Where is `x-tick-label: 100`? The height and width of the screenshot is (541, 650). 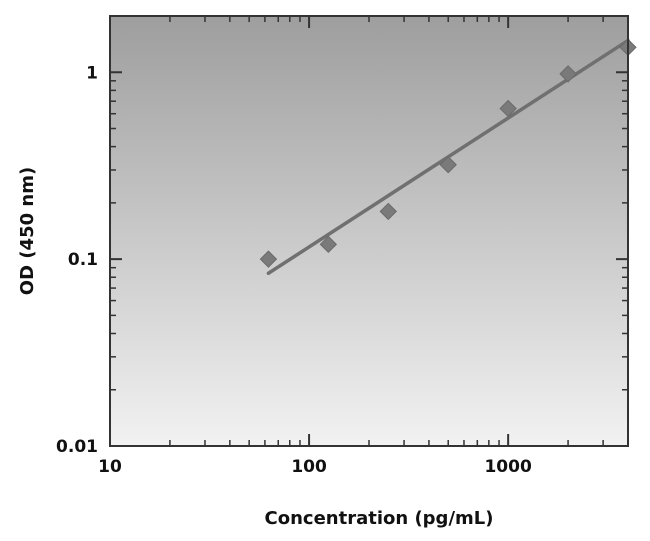
x-tick-label: 100 is located at coordinates (309, 467).